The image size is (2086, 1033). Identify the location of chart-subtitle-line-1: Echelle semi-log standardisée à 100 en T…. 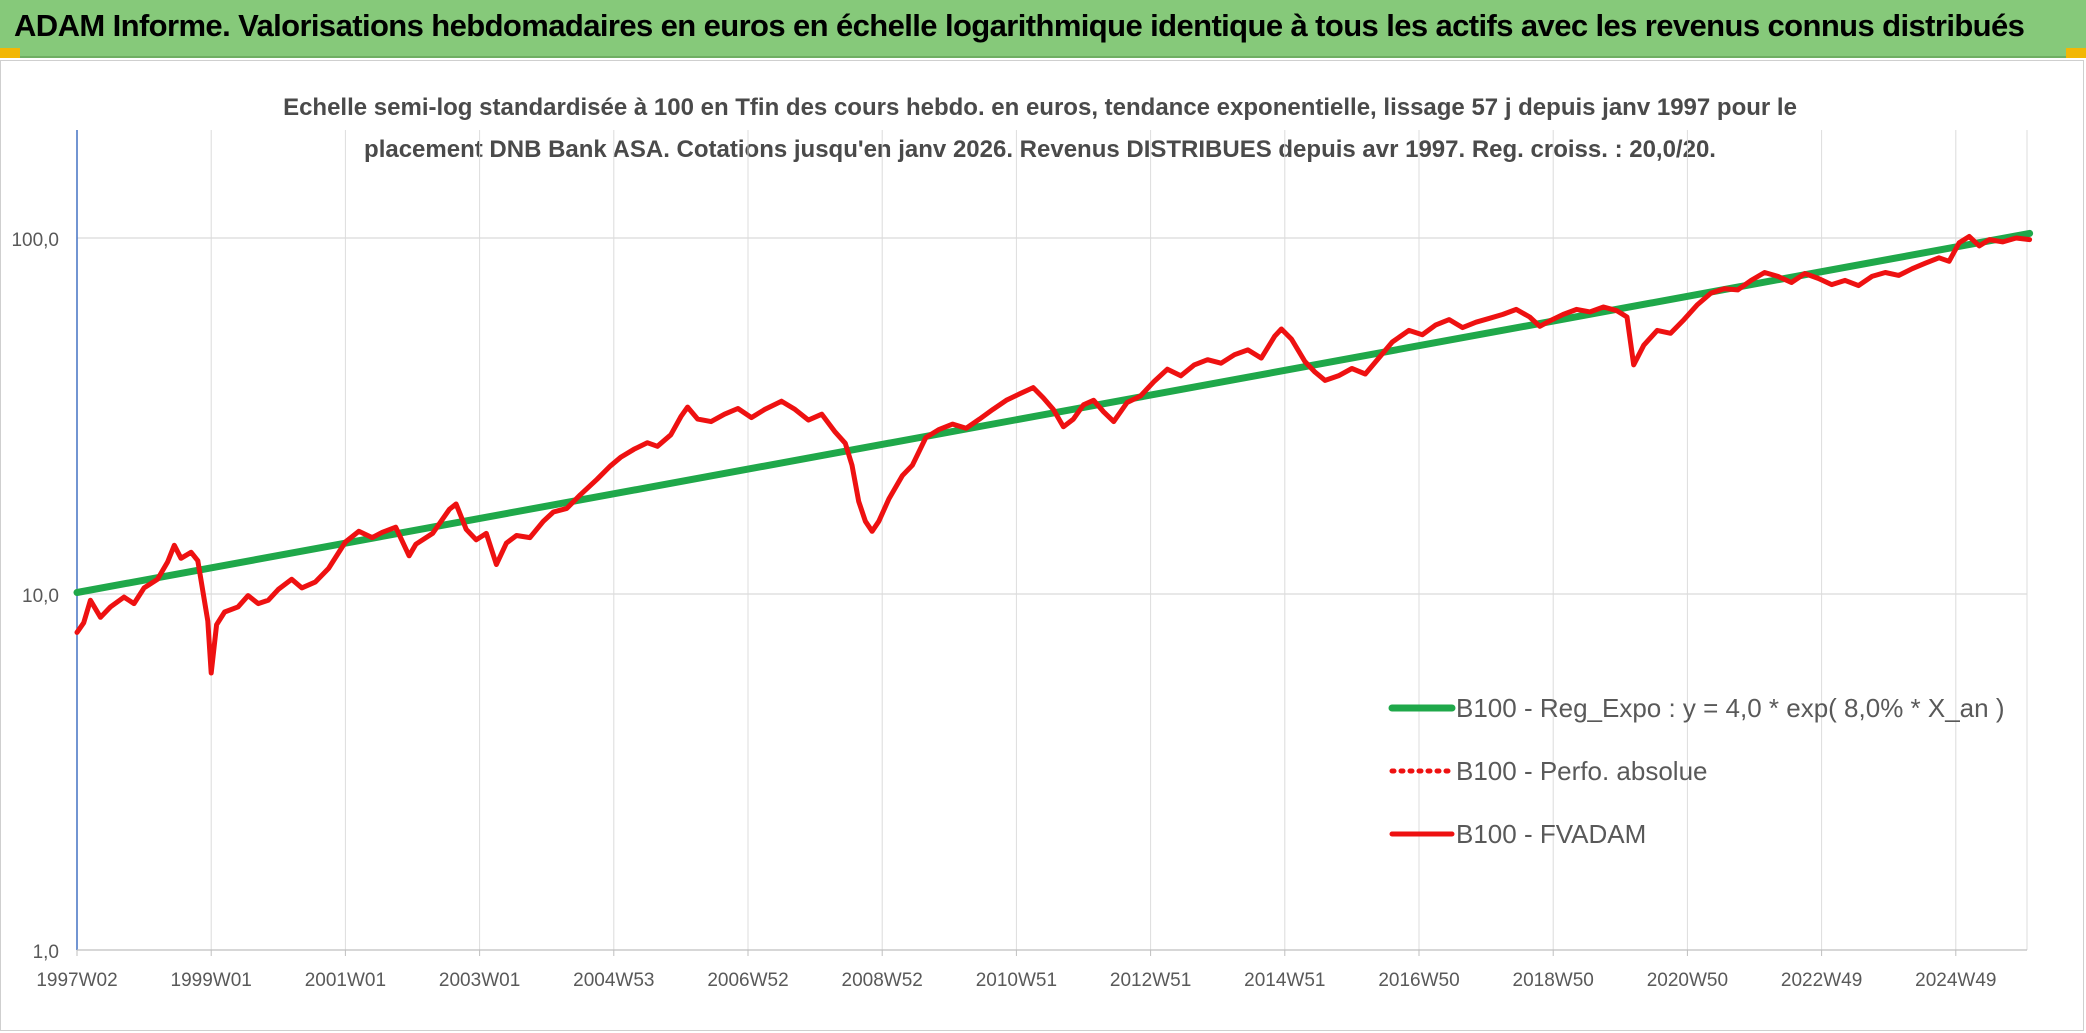
(1040, 107).